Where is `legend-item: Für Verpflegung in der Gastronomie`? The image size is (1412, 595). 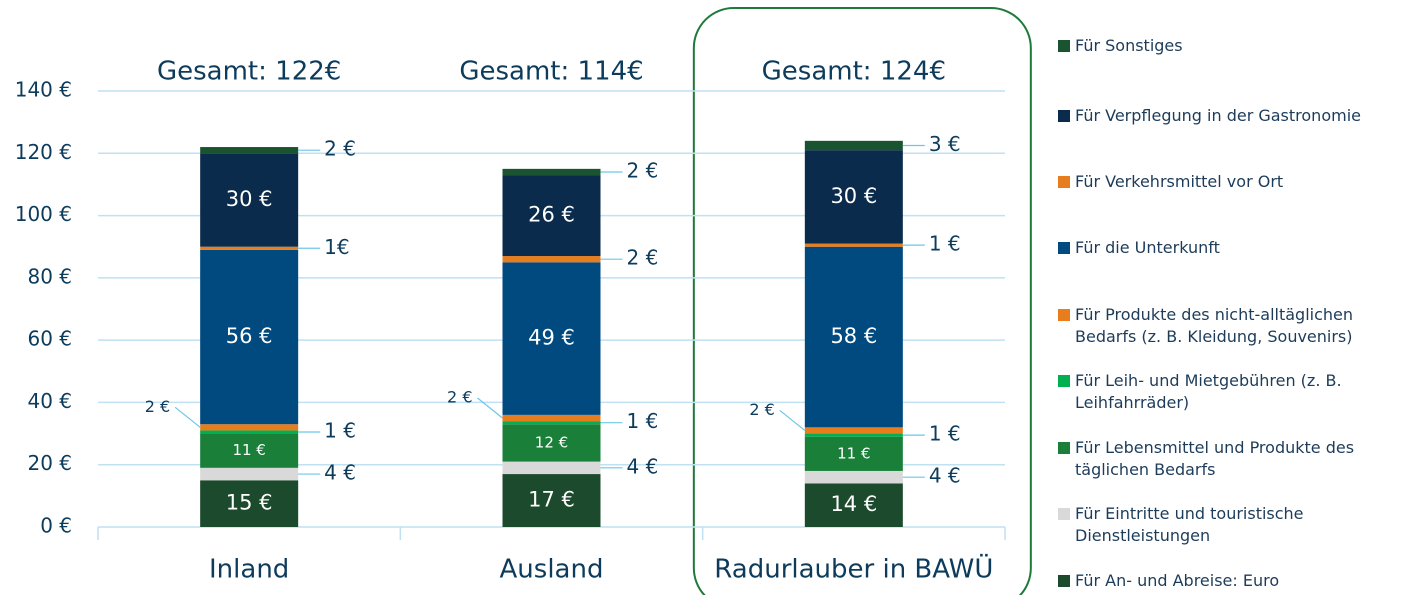
legend-item: Für Verpflegung in der Gastronomie is located at coordinates (1233, 116).